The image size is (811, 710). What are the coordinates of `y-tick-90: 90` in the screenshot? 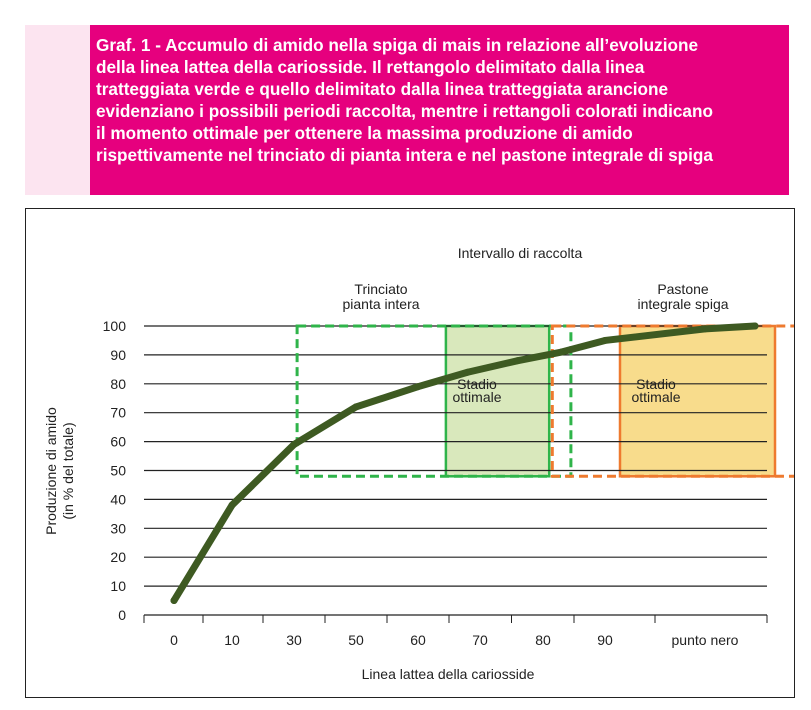 It's located at (118, 355).